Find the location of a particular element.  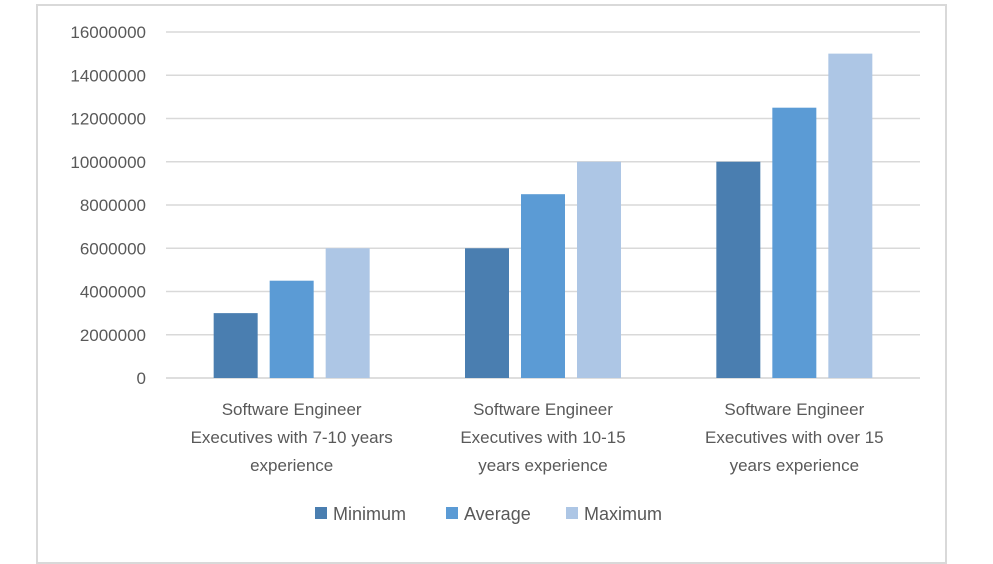

x-category-label: Executives with 7-10 years is located at coordinates (292, 437).